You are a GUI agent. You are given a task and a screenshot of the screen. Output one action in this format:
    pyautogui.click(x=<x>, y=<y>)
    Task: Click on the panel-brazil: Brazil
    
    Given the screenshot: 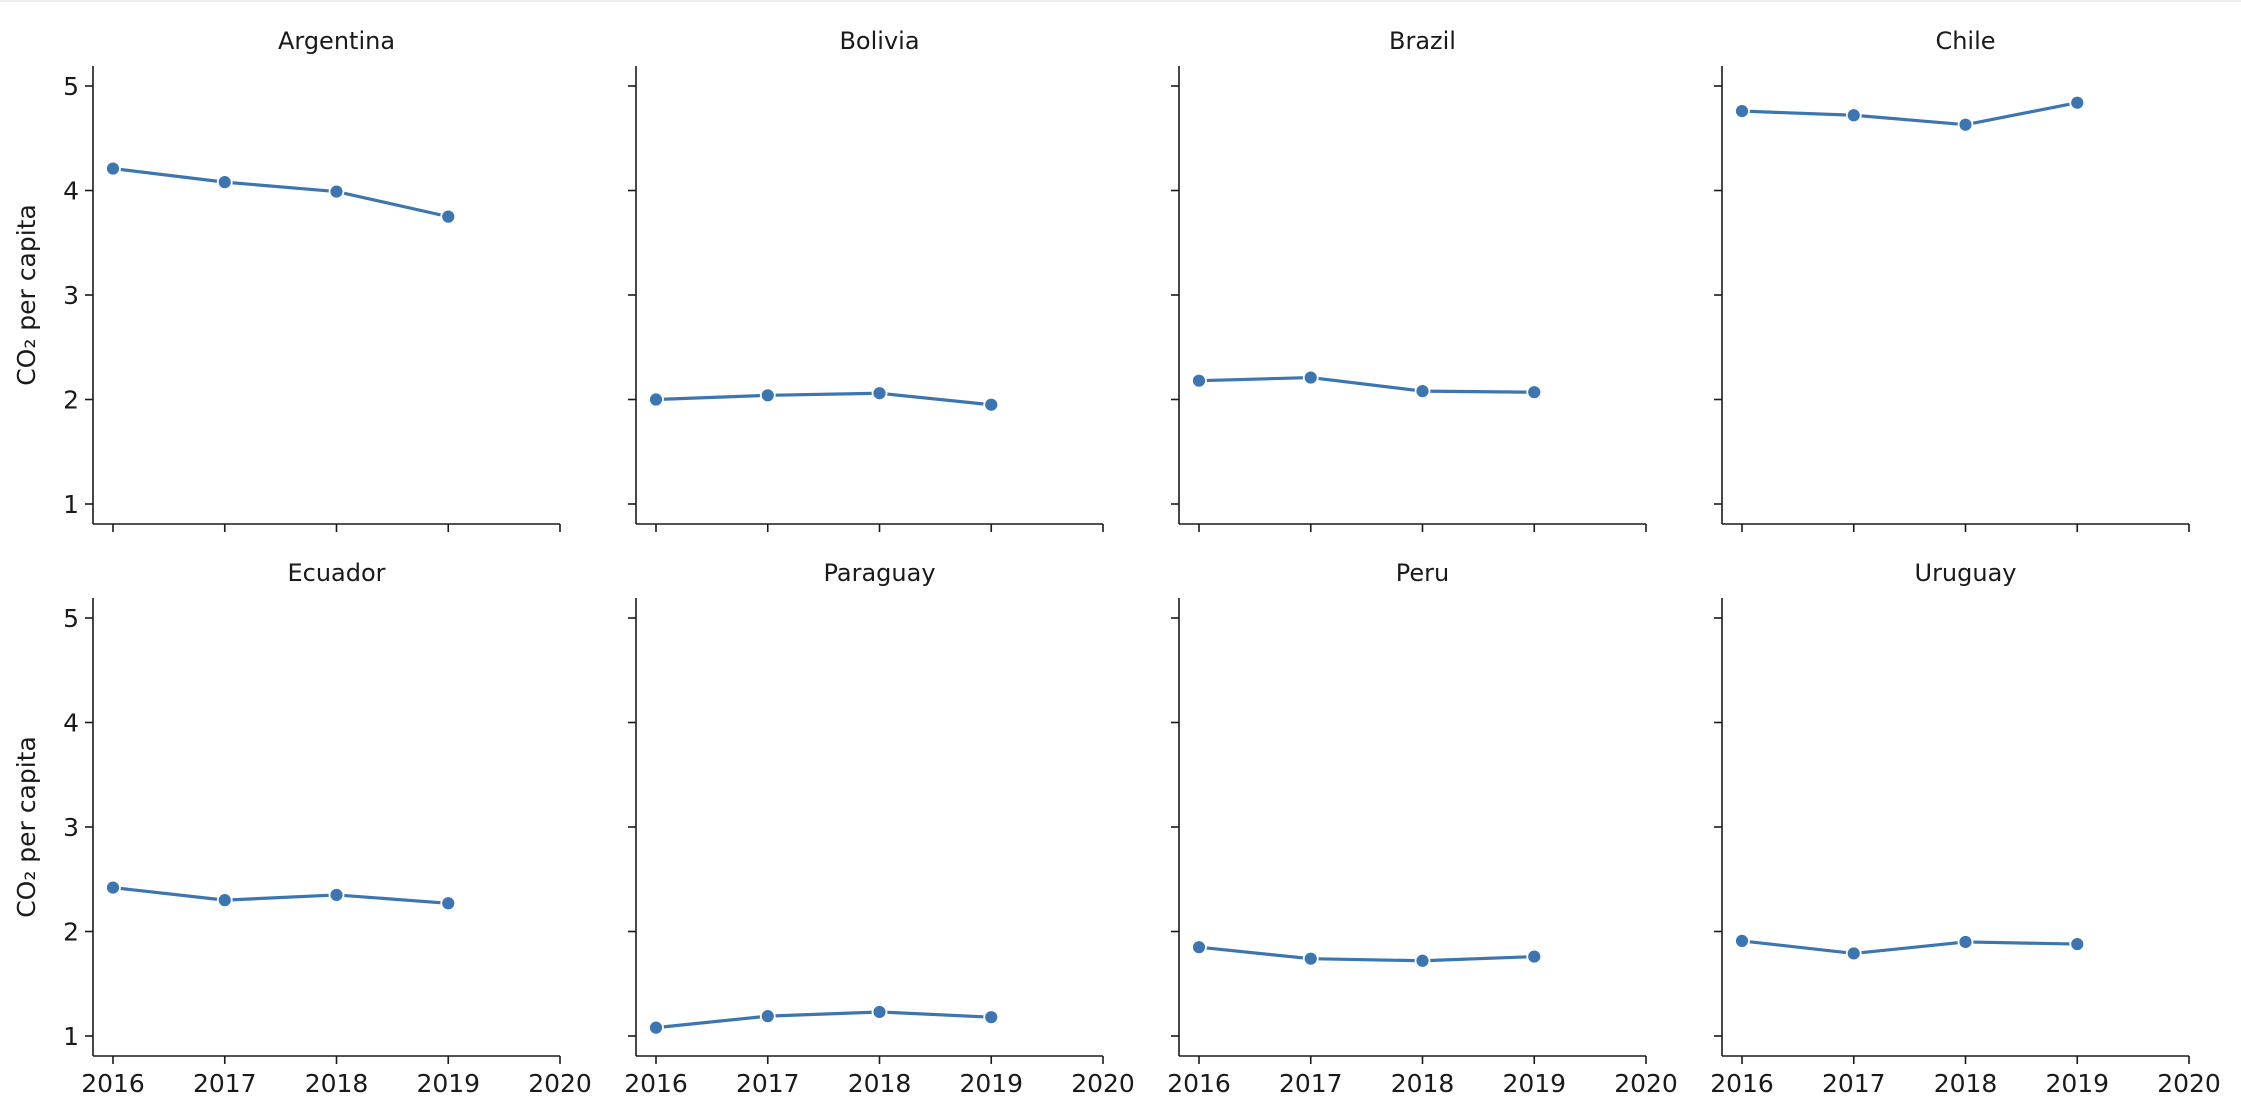 What is the action you would take?
    pyautogui.click(x=1409, y=279)
    